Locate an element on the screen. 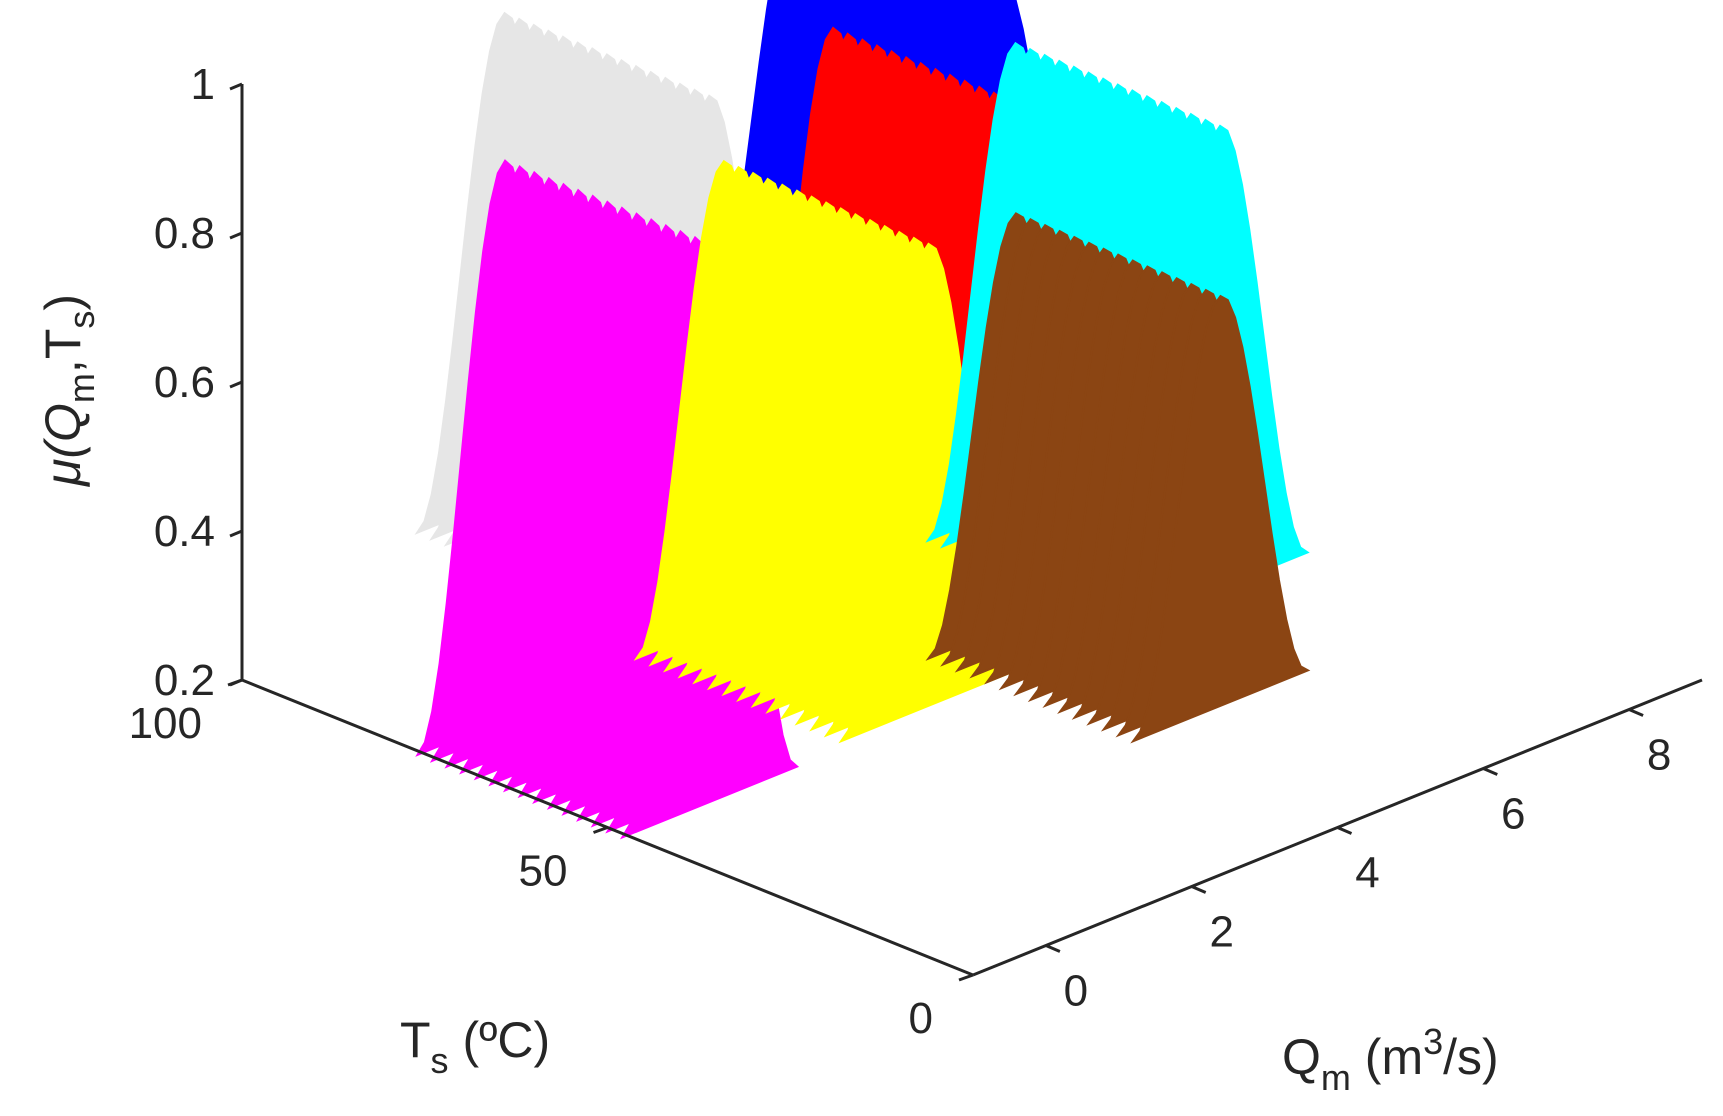  x-tick-label: 4 is located at coordinates (1367, 873).